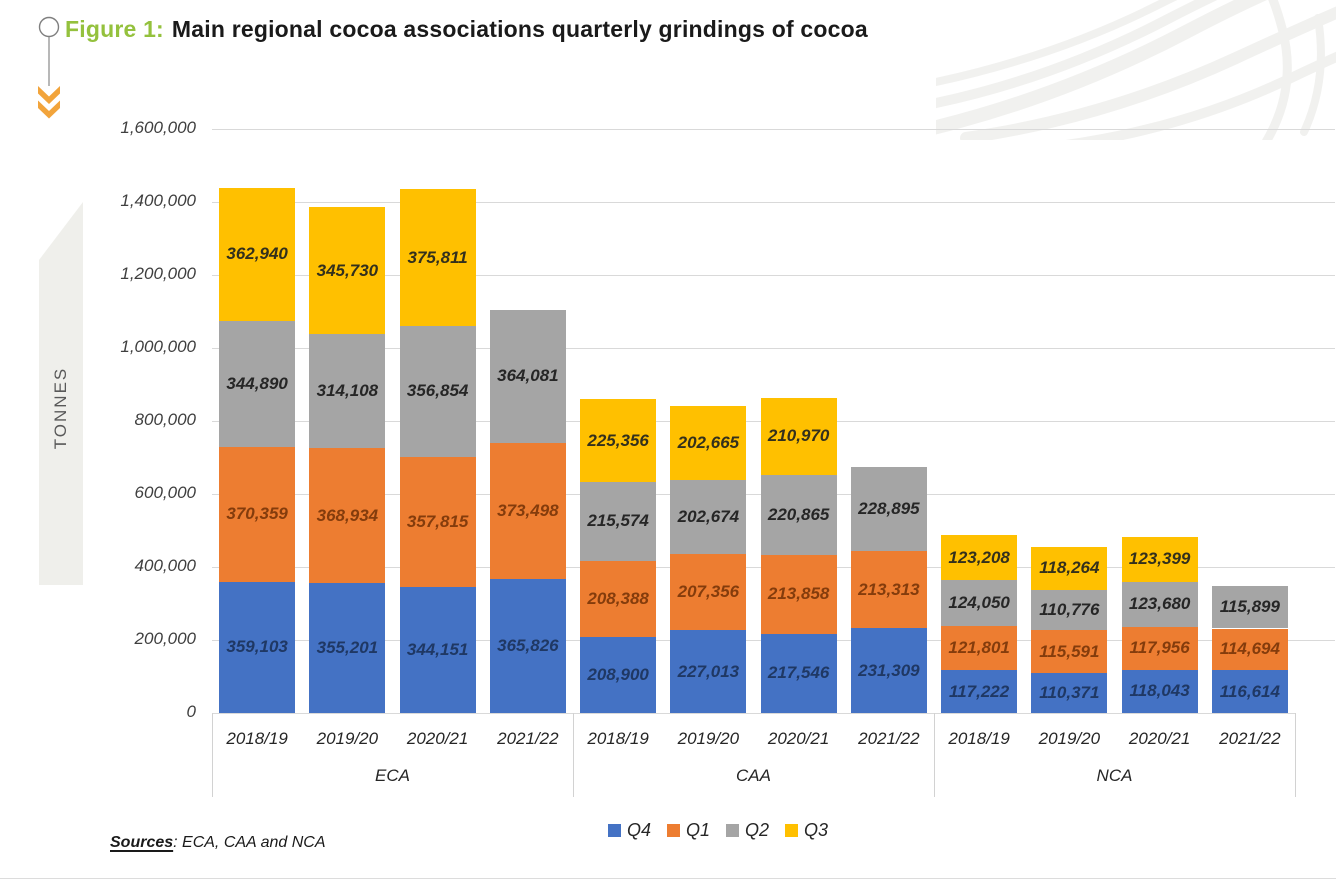  I want to click on legend-swatch-Q2-icon, so click(733, 830).